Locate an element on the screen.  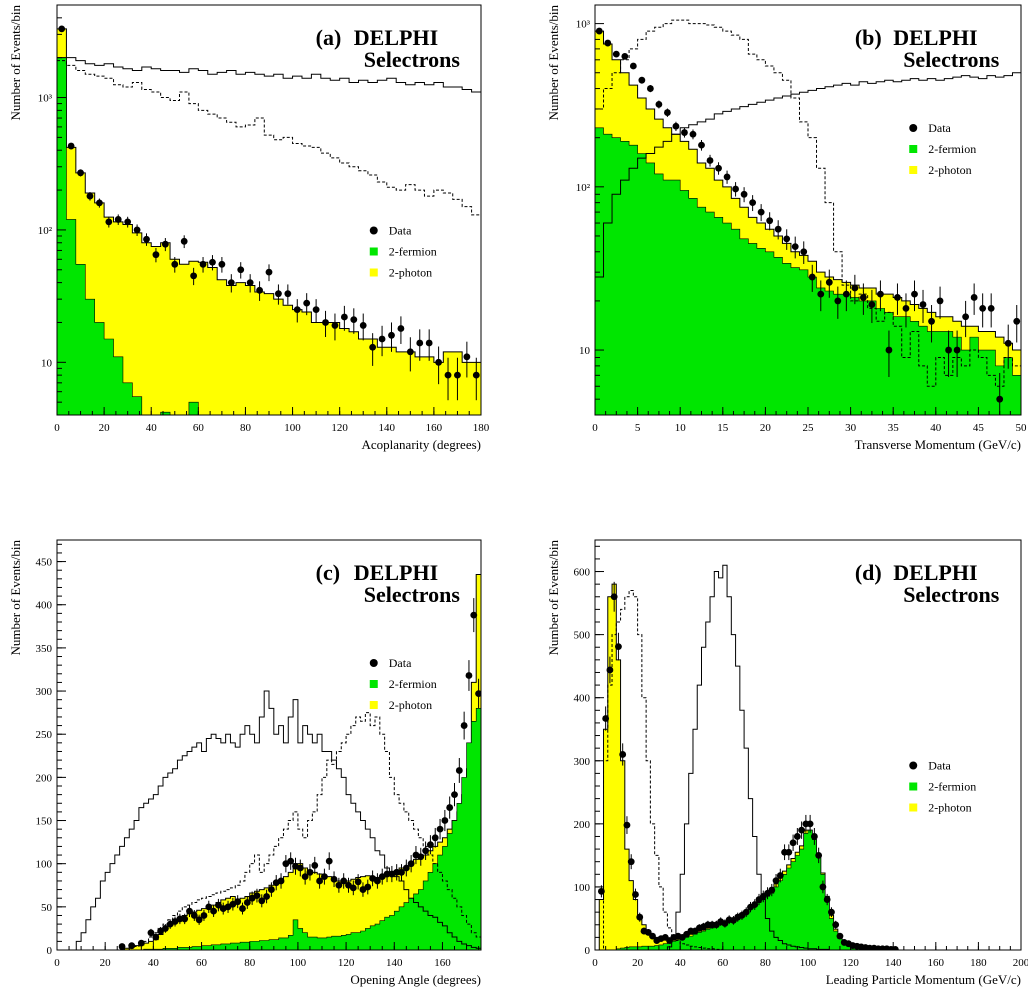
title: DELPHI is located at coordinates (396, 572).